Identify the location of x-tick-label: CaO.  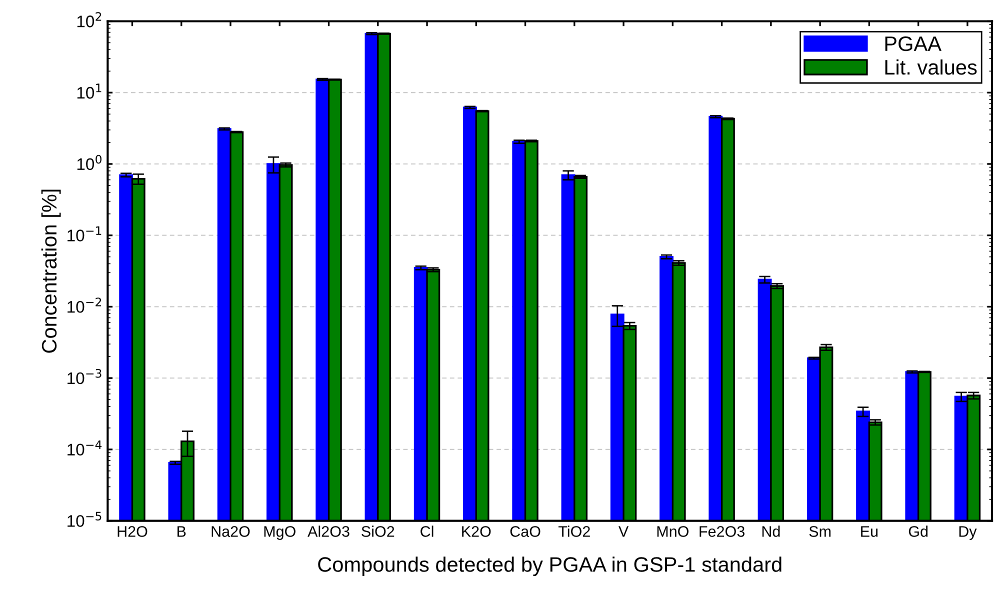
(525, 531).